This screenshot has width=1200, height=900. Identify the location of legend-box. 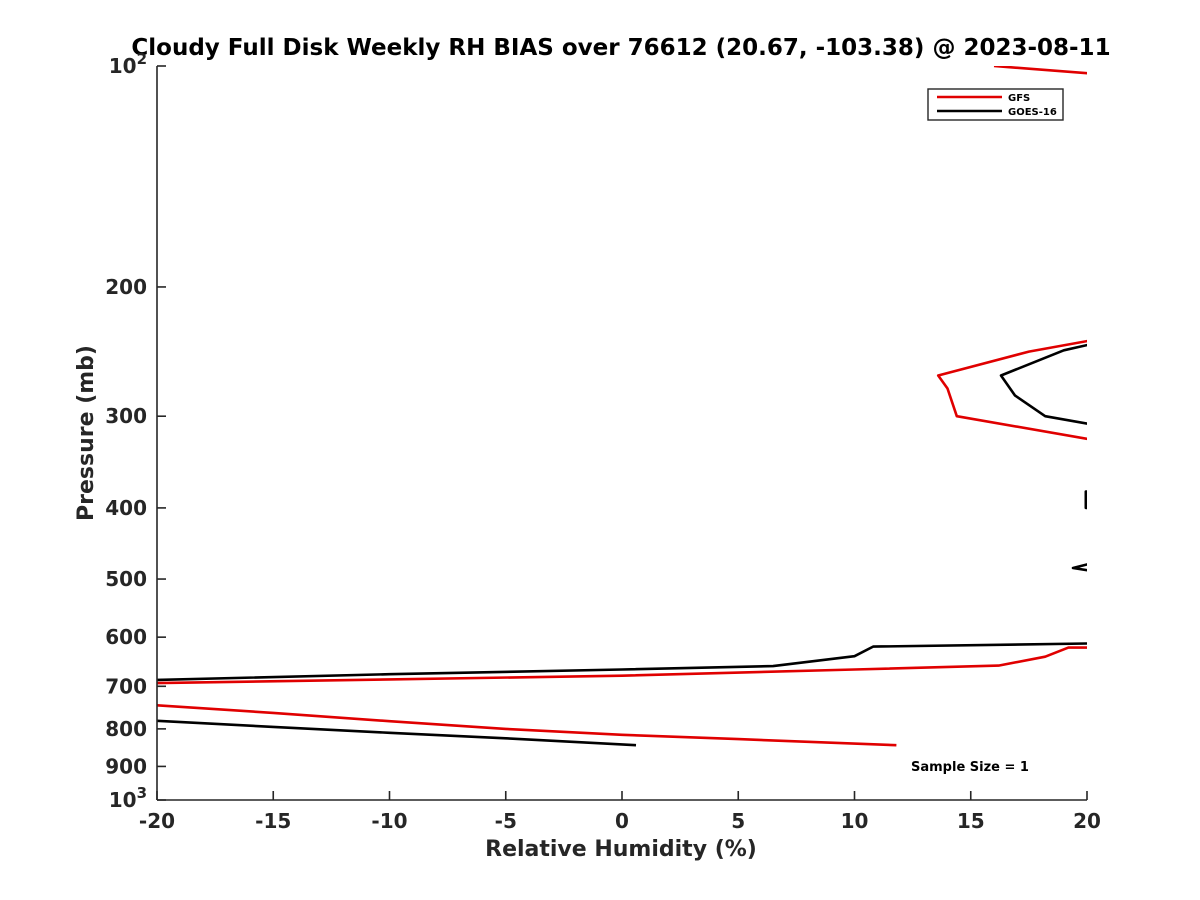
(995, 104).